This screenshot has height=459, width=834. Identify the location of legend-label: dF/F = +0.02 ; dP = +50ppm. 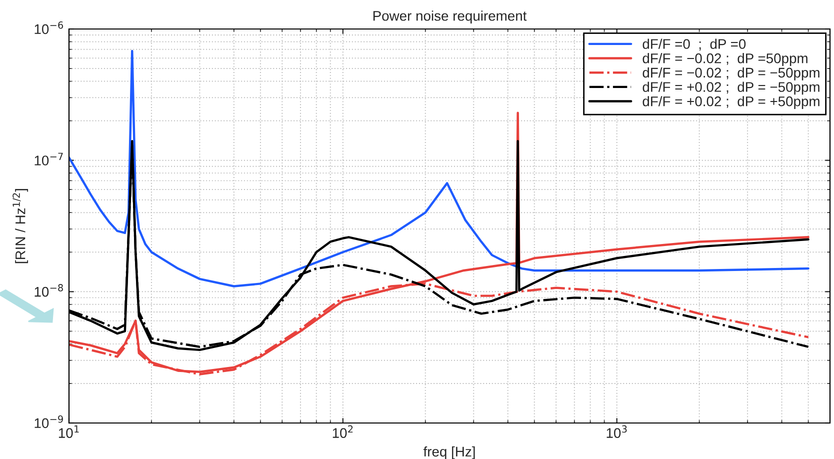
(731, 103).